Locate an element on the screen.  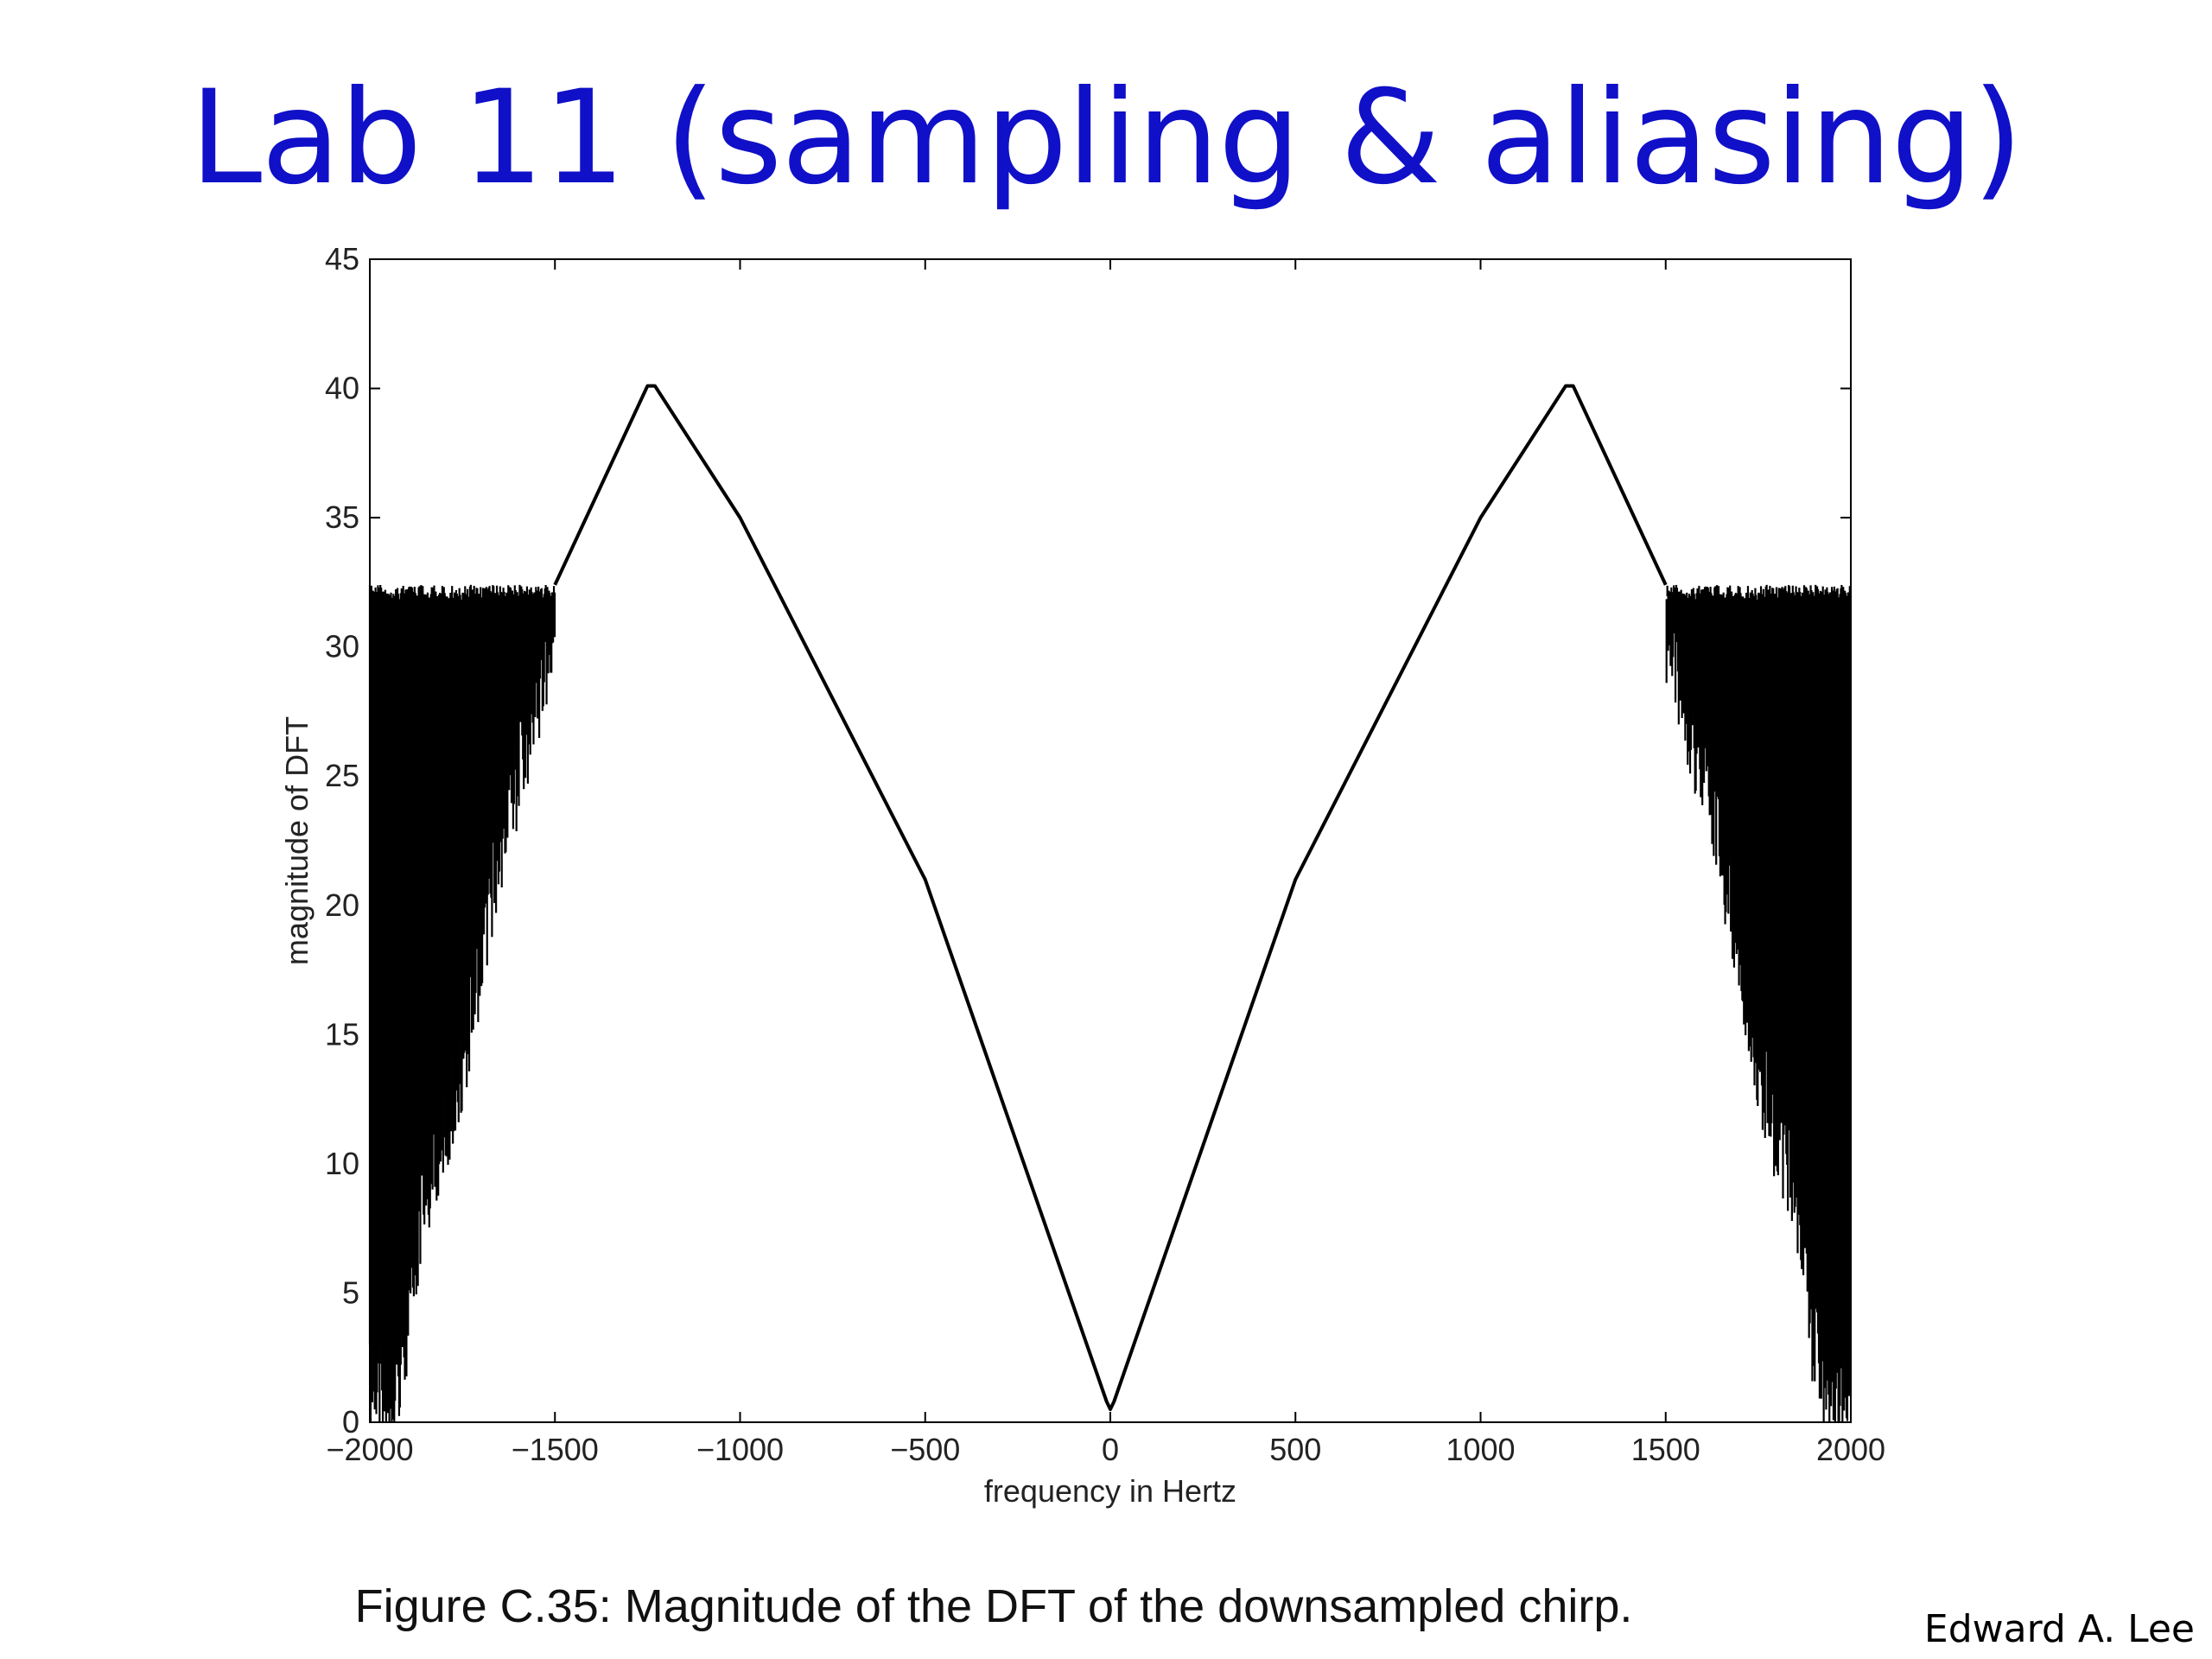
x-tick-label: 2000 is located at coordinates (1850, 1449).